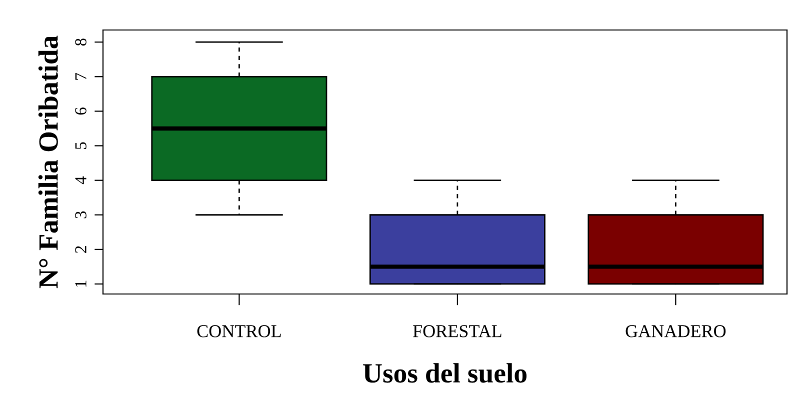 Image resolution: width=797 pixels, height=404 pixels. I want to click on x-axis-title: Usos del suelo, so click(445, 373).